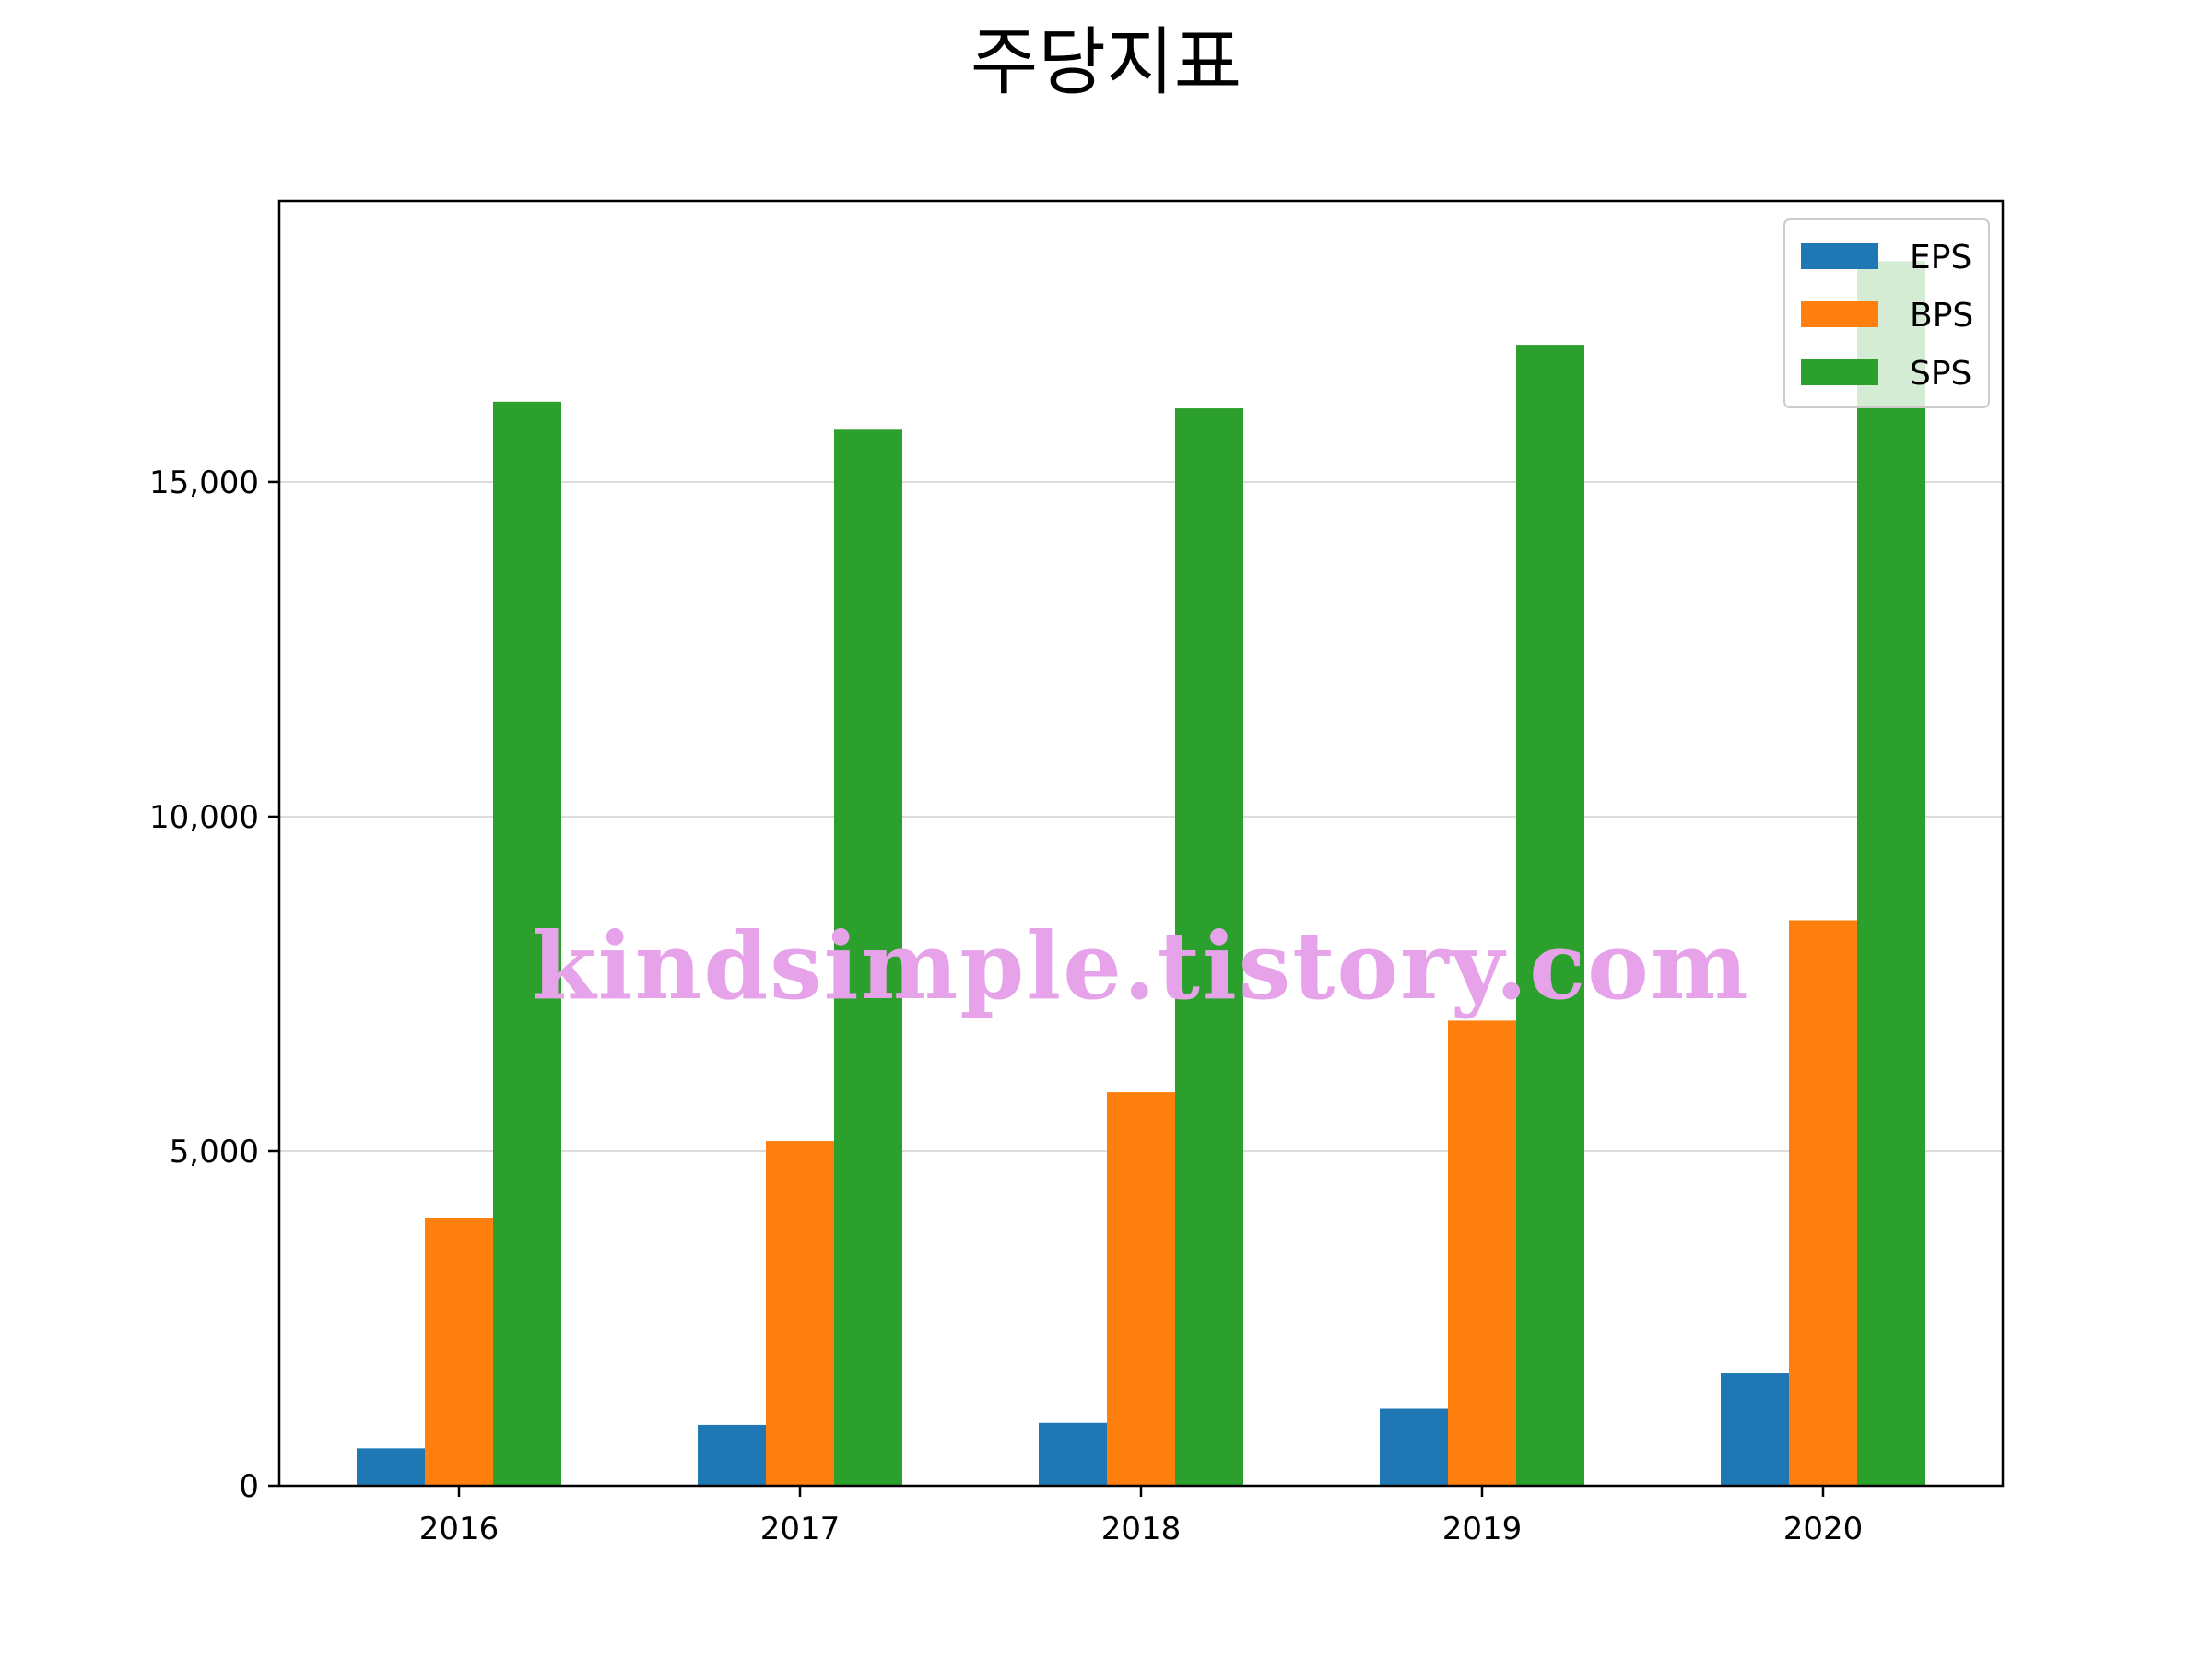  Describe the element at coordinates (1940, 257) in the screenshot. I see `legend-label-eps: EPS` at that location.